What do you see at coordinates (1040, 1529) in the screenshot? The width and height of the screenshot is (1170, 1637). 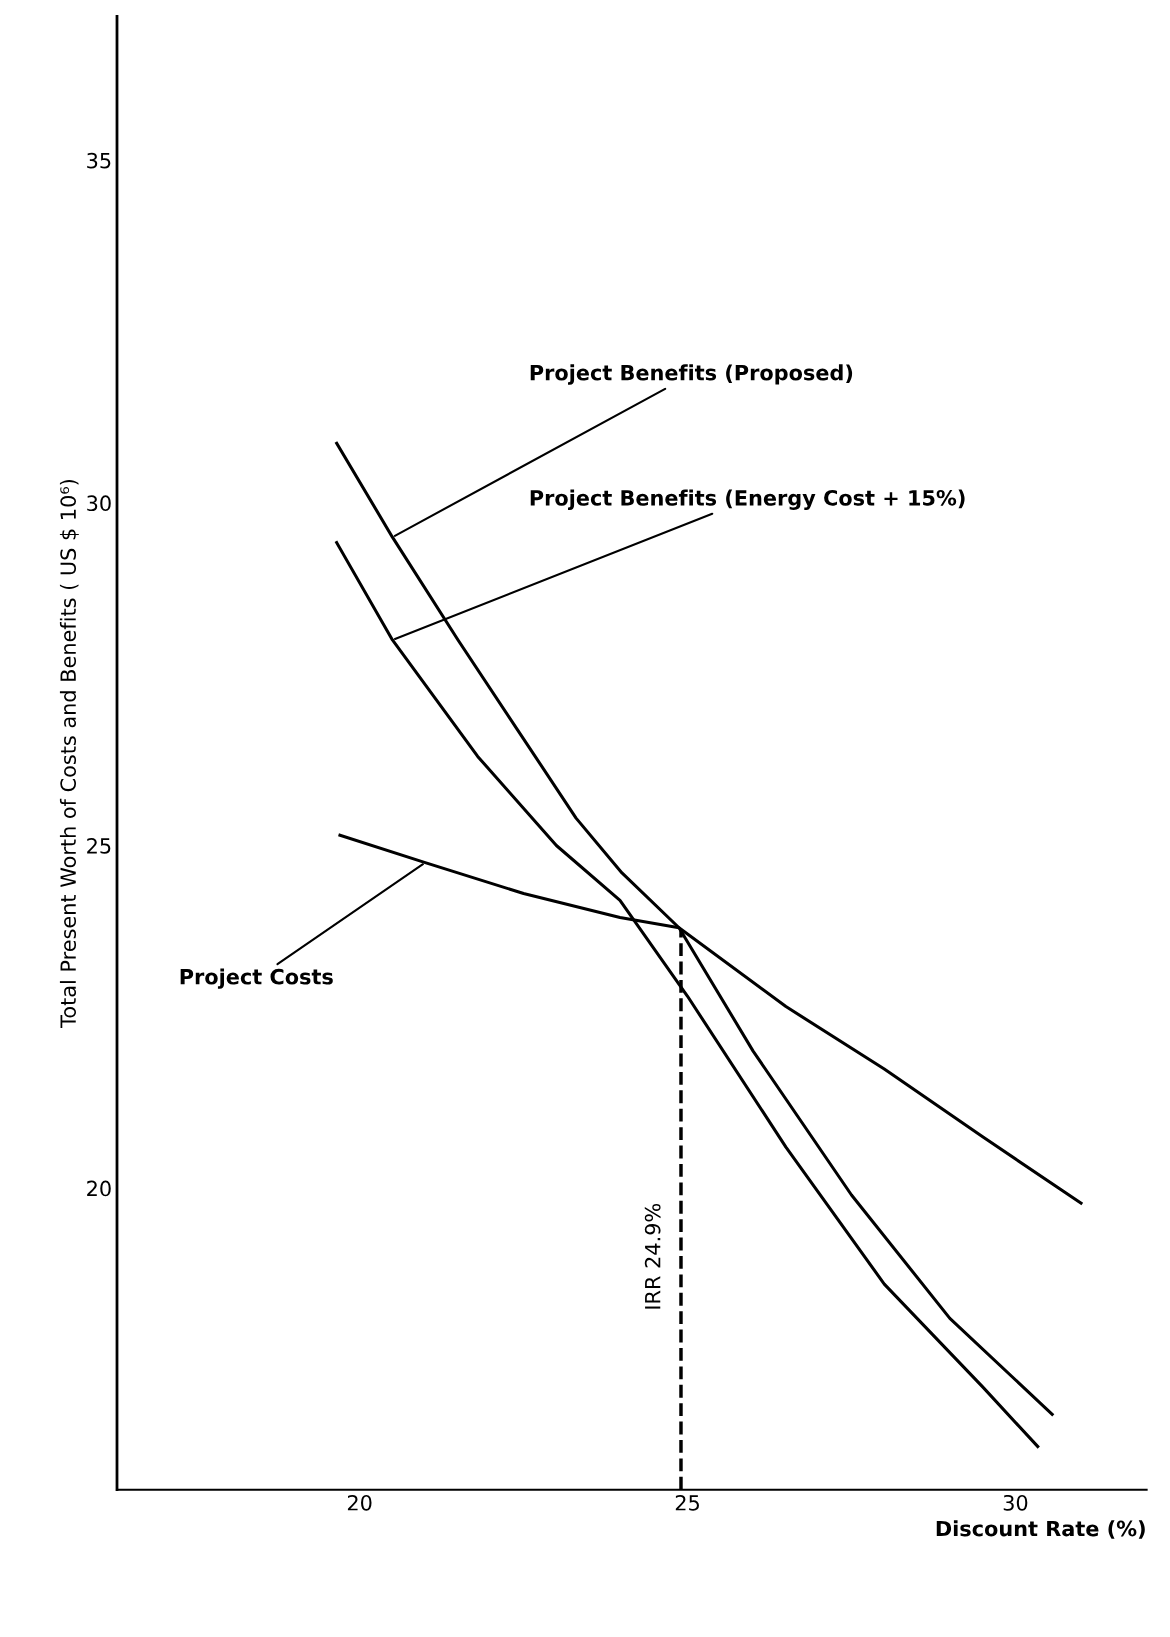 I see `x-axis-title: Discount Rate (%)` at bounding box center [1040, 1529].